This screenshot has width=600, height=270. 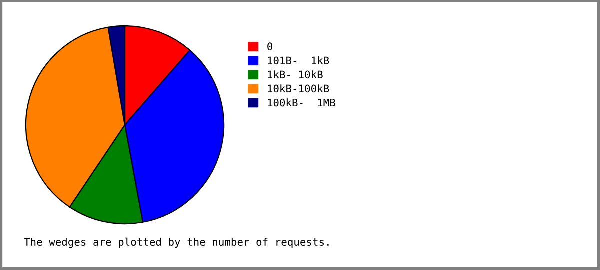 What do you see at coordinates (299, 88) in the screenshot?
I see `legend-label: 10kB-100kB` at bounding box center [299, 88].